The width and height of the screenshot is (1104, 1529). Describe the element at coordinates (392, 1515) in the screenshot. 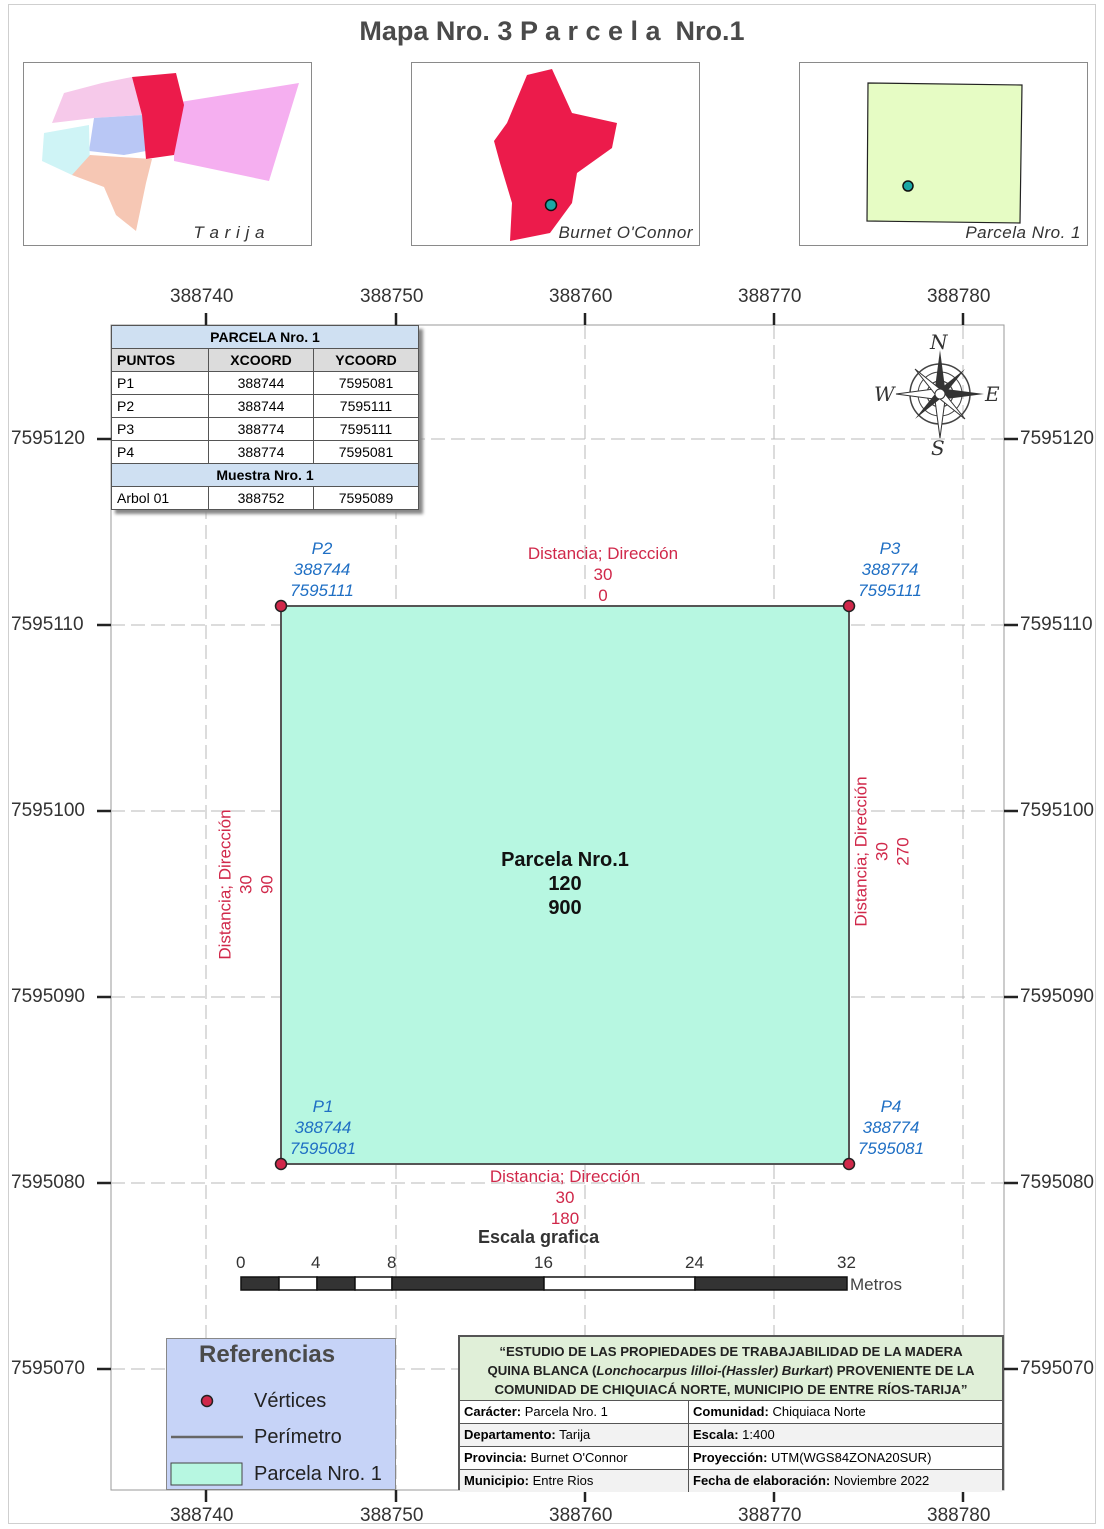

I see `x-tick-bottom-2: 388750` at that location.